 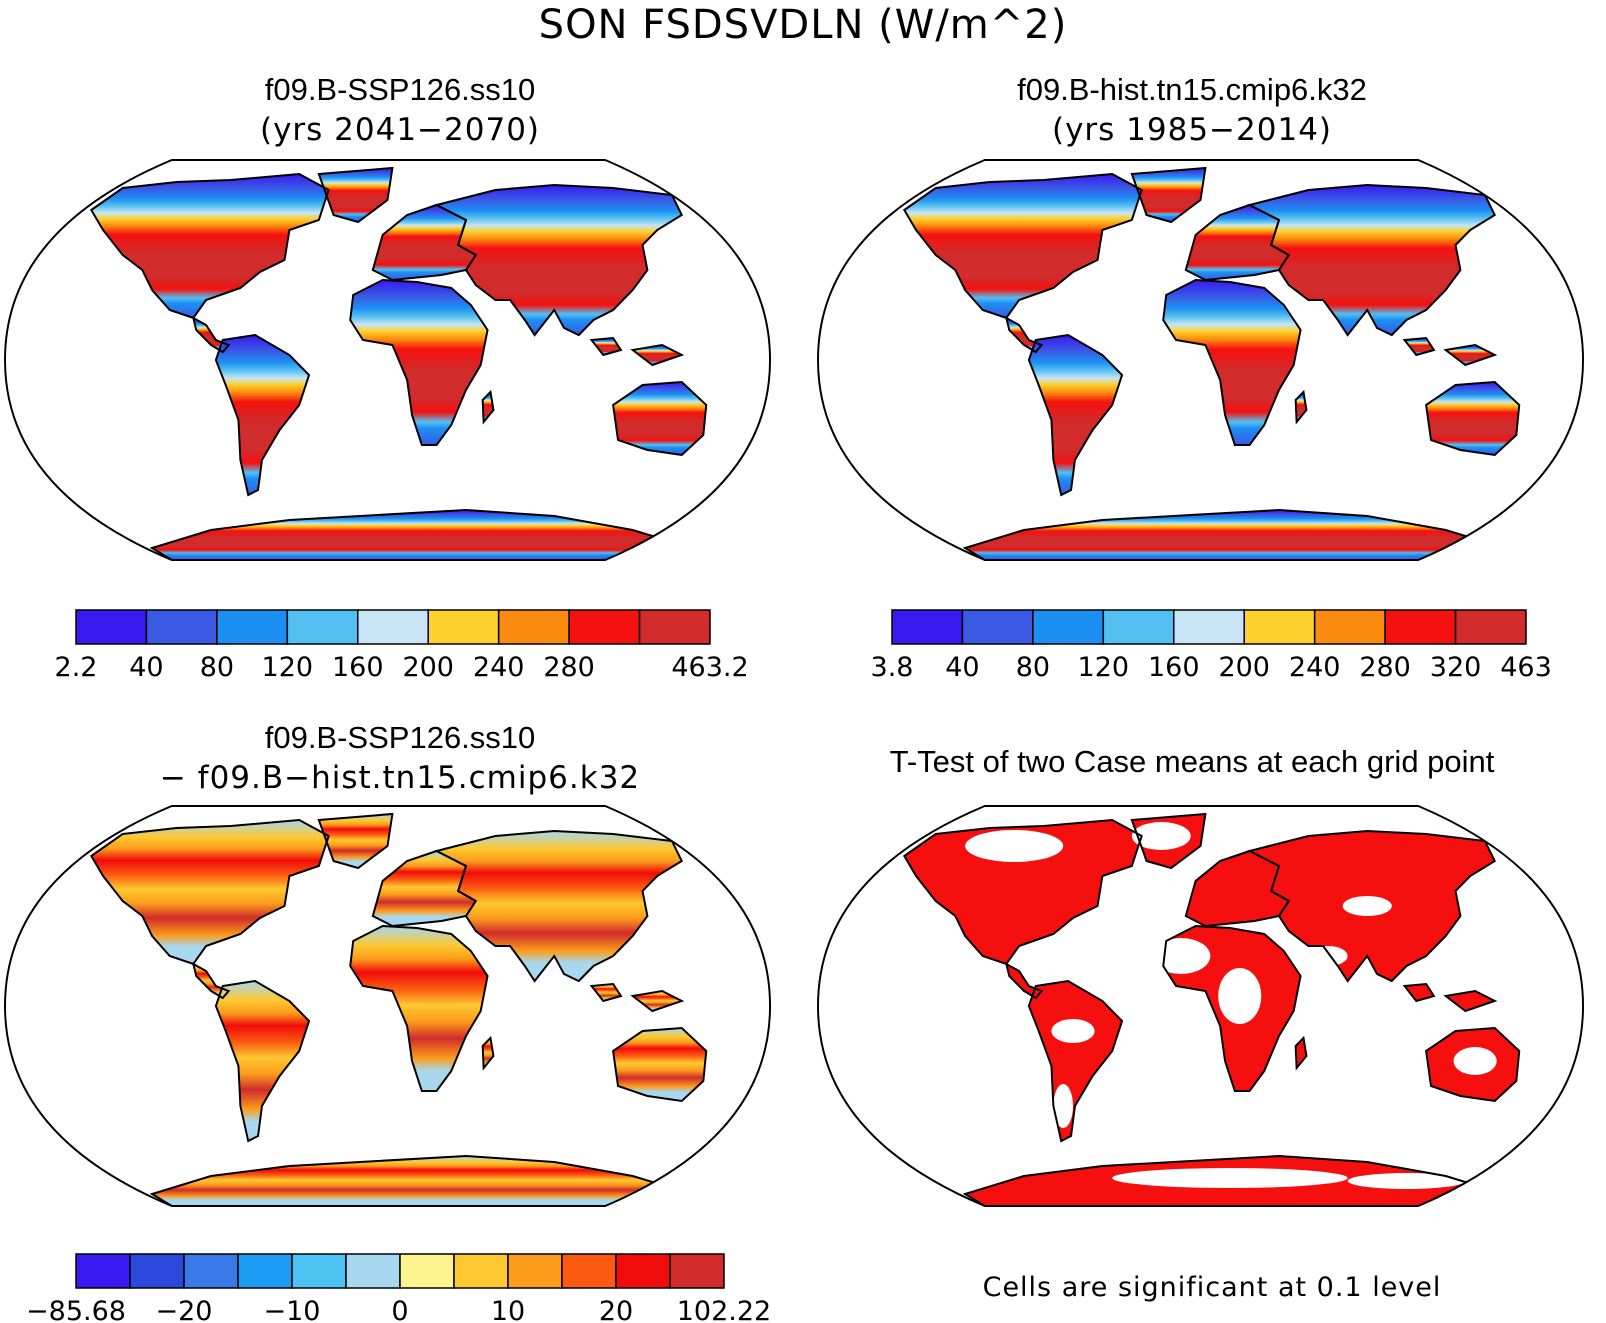 I want to click on map-panel-3-border, so click(x=388, y=1006).